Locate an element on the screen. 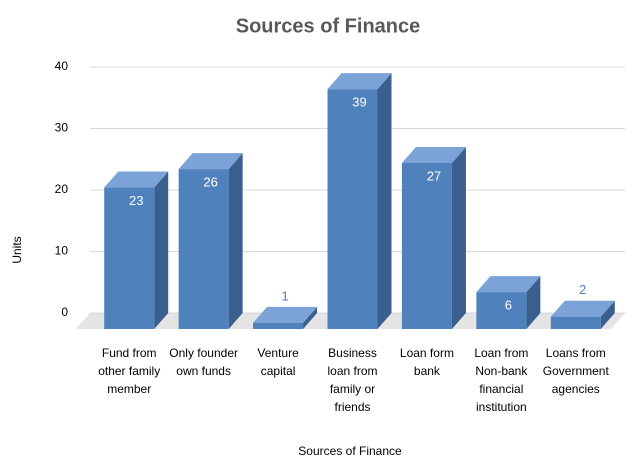 The height and width of the screenshot is (464, 632). x-tick-label: Business loan from family or friends is located at coordinates (352, 380).